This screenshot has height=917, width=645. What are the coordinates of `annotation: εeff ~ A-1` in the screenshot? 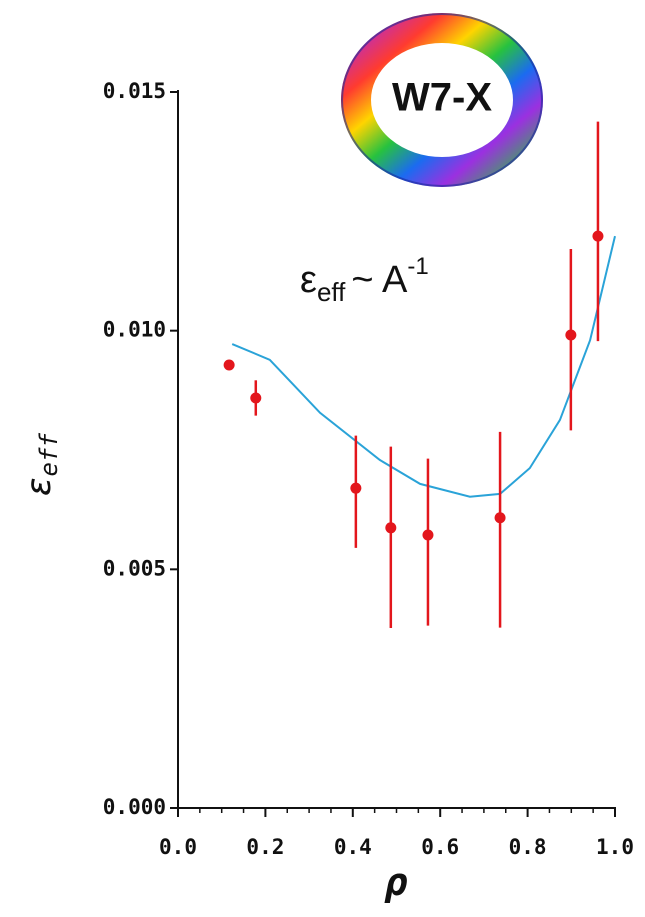 It's located at (364, 280).